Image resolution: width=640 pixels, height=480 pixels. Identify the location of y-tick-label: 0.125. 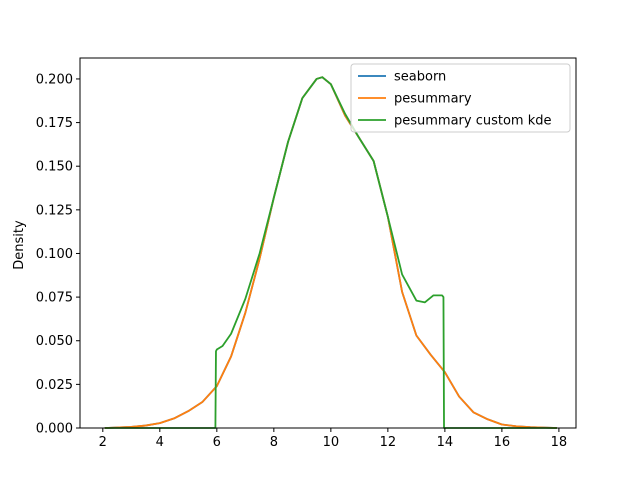
(54, 210).